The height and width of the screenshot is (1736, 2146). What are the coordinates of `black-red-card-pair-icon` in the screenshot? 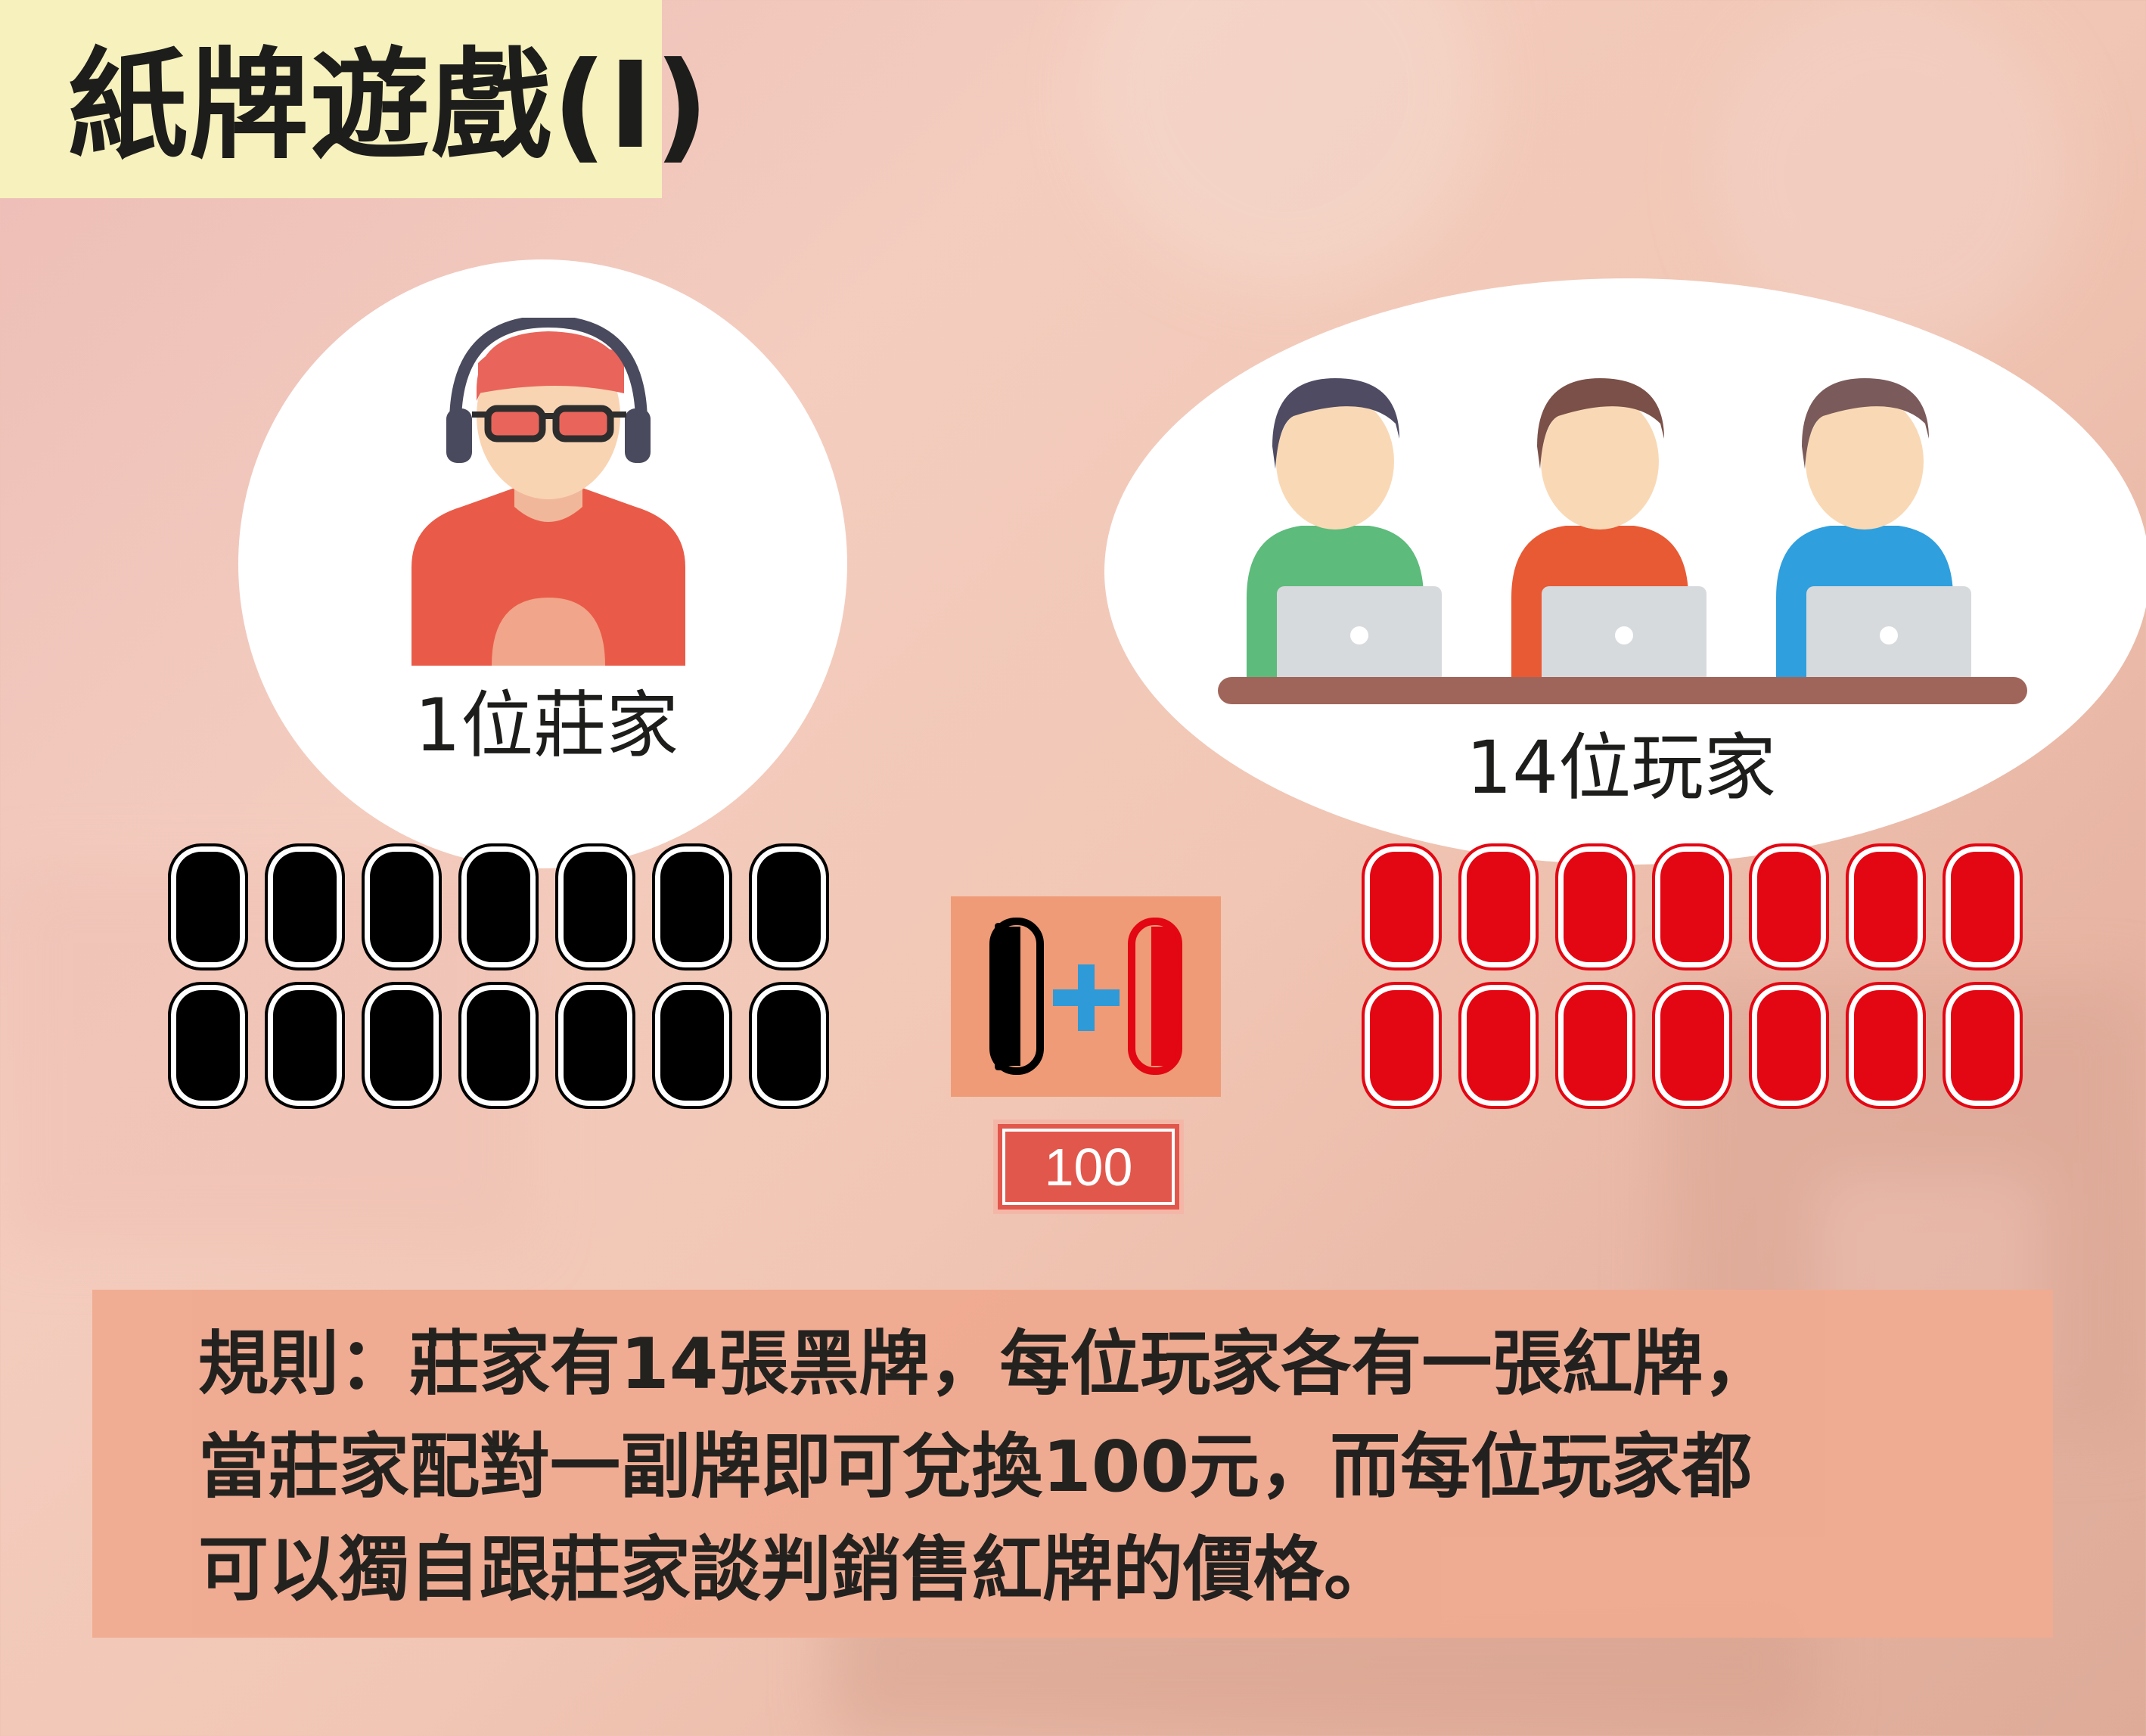 It's located at (1085, 996).